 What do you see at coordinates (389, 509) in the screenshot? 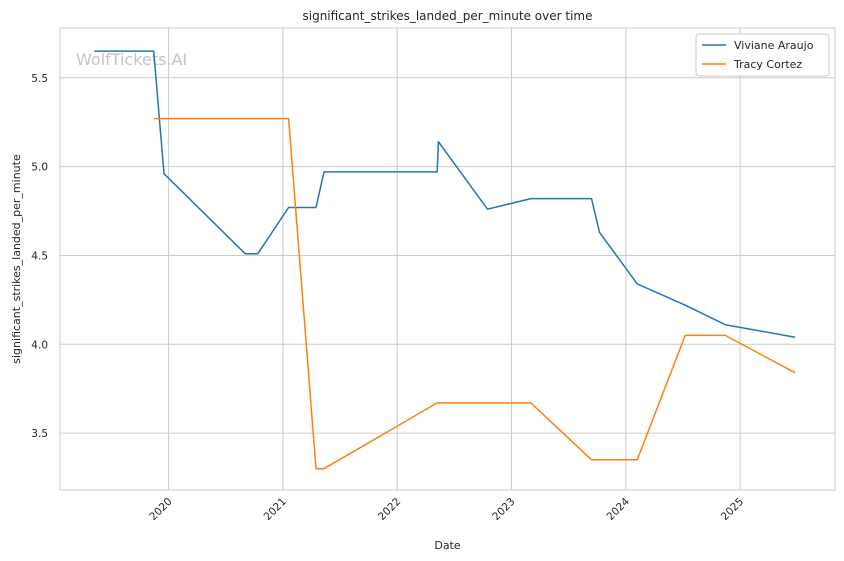
I see `x-tick-label: 2022` at bounding box center [389, 509].